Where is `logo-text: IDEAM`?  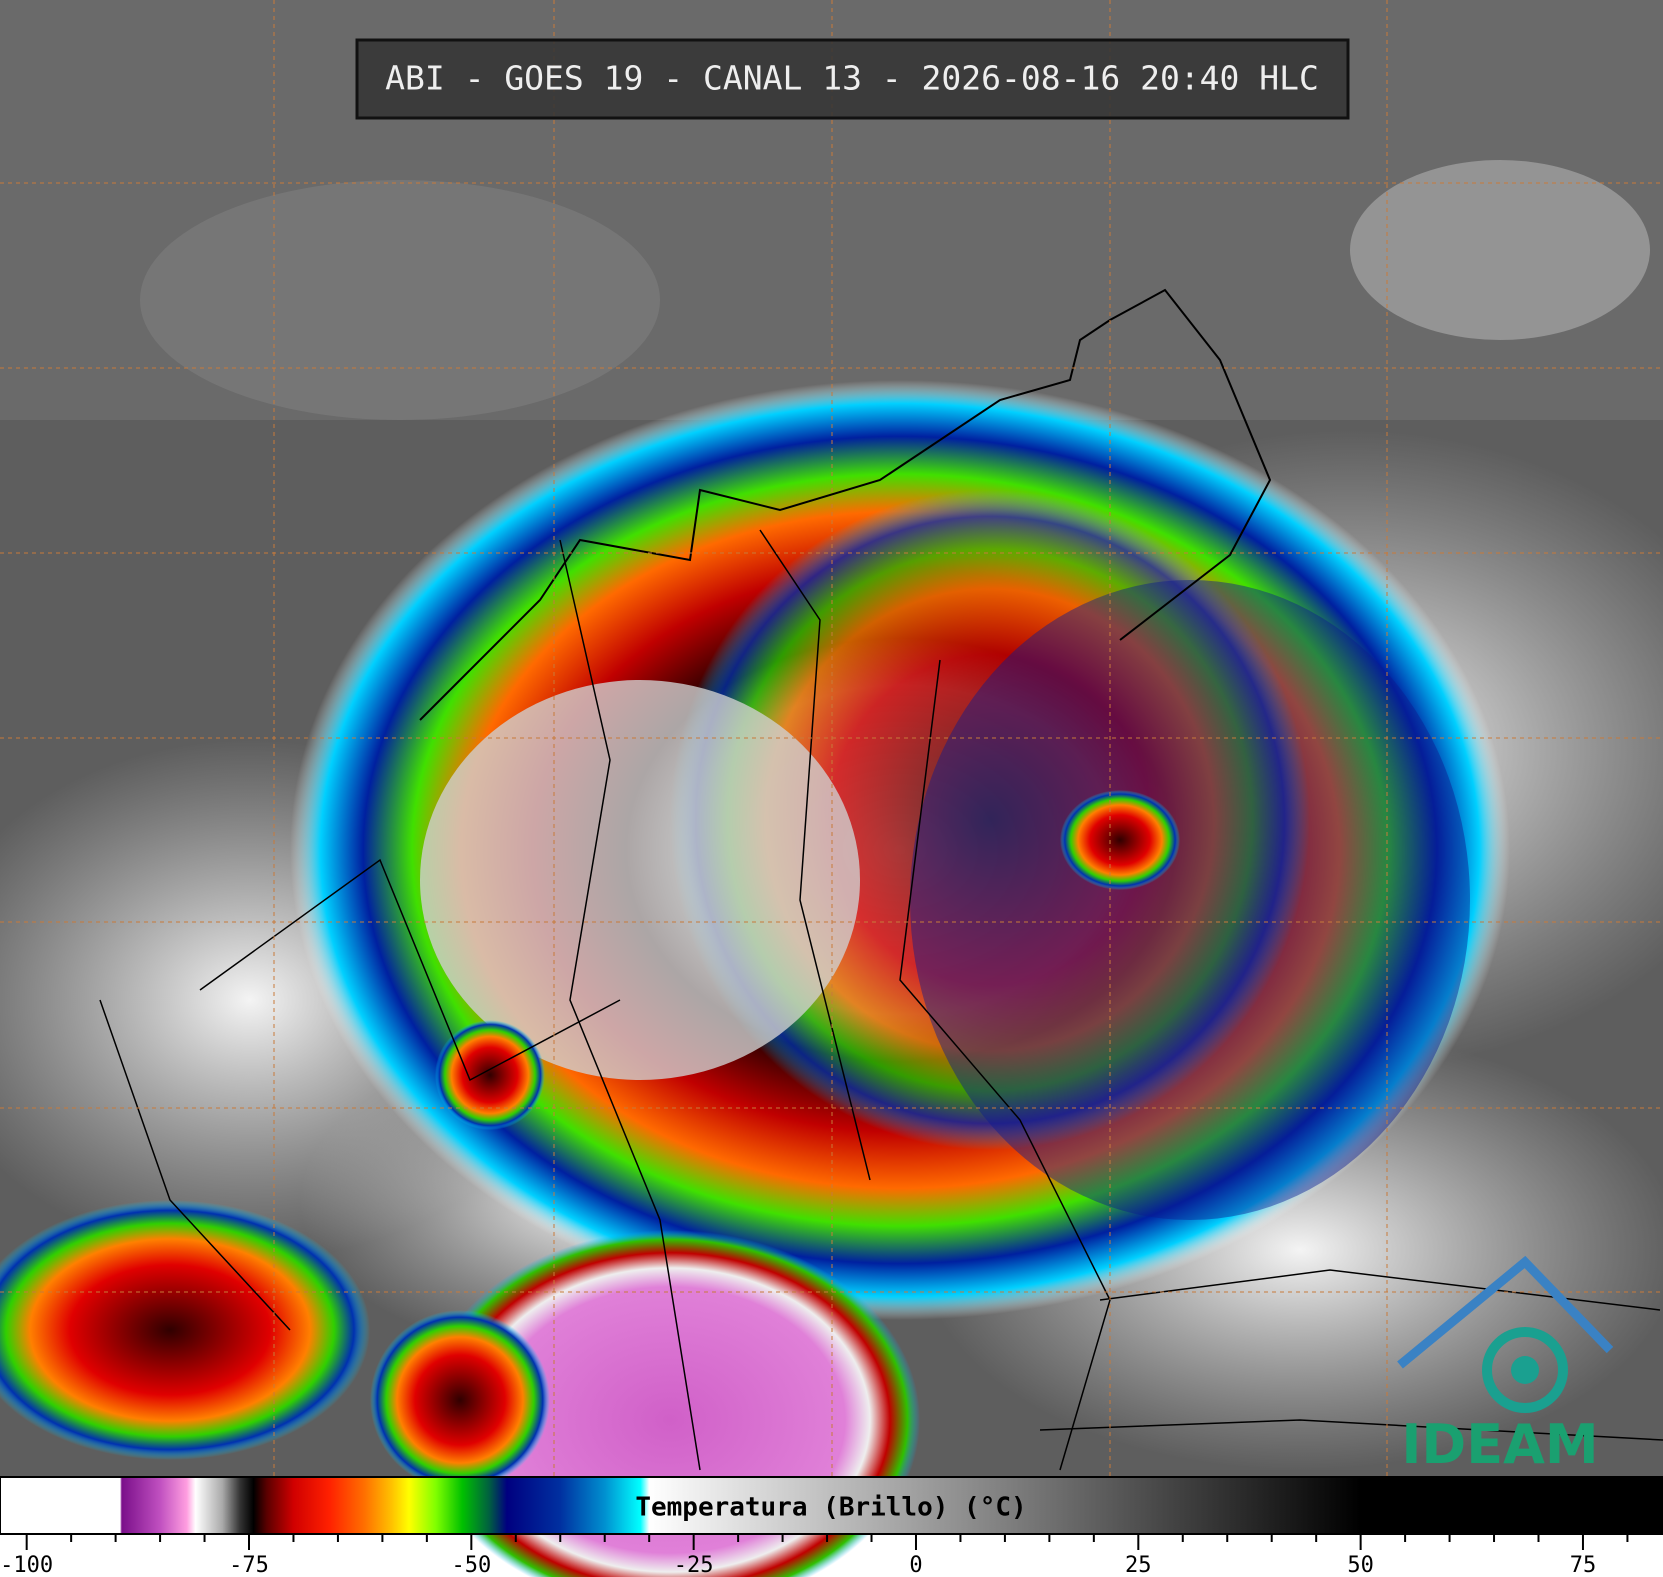
logo-text: IDEAM is located at coordinates (1499, 1444).